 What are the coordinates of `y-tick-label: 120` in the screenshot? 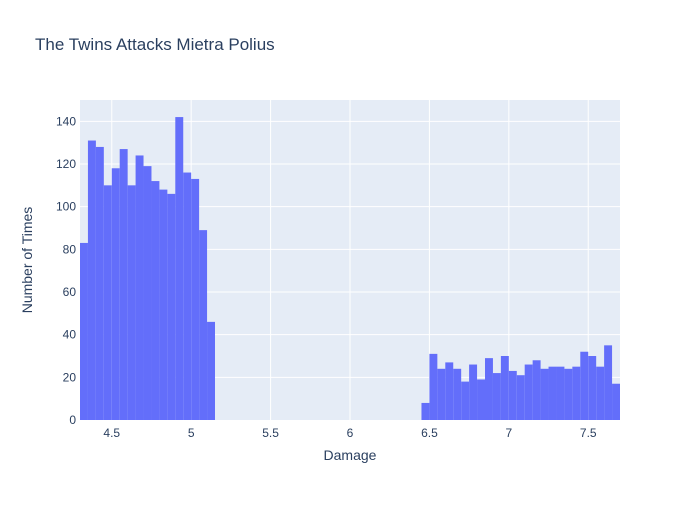 It's located at (66, 164).